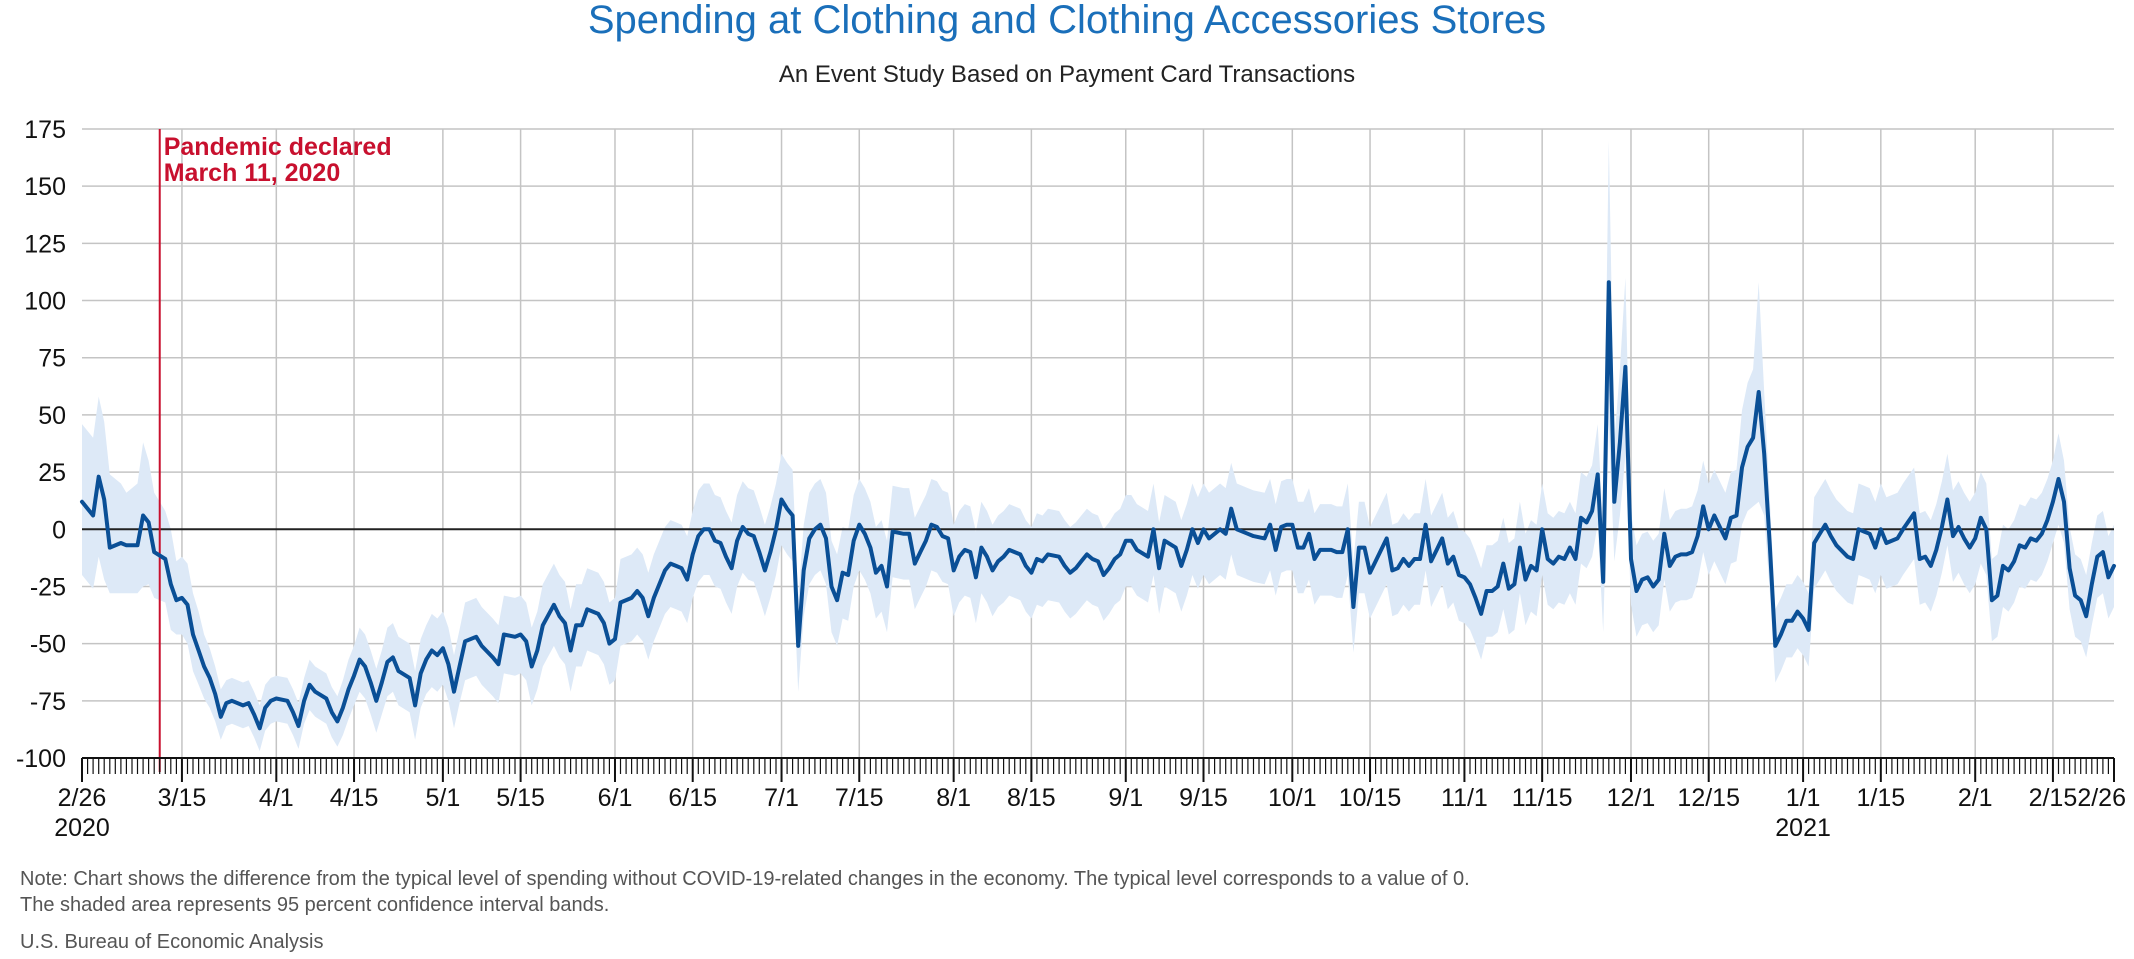  What do you see at coordinates (1708, 798) in the screenshot?
I see `x-tick-label: 12/15` at bounding box center [1708, 798].